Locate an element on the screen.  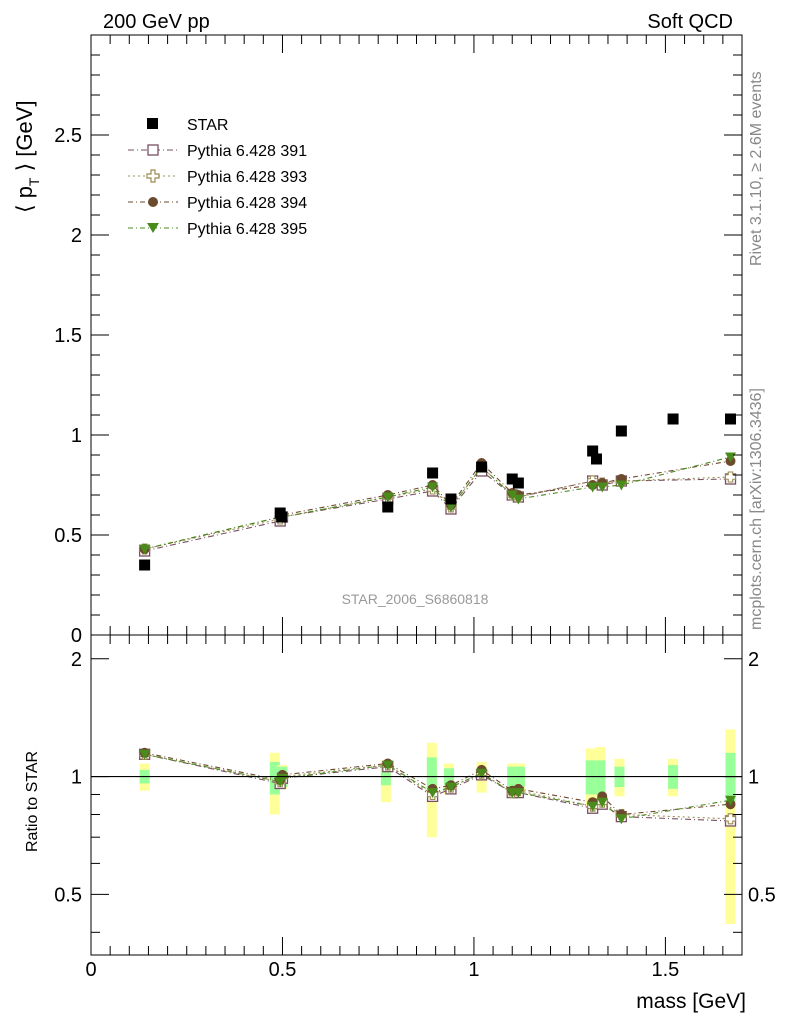
x-tick-label: 1.5 is located at coordinates (666, 970).